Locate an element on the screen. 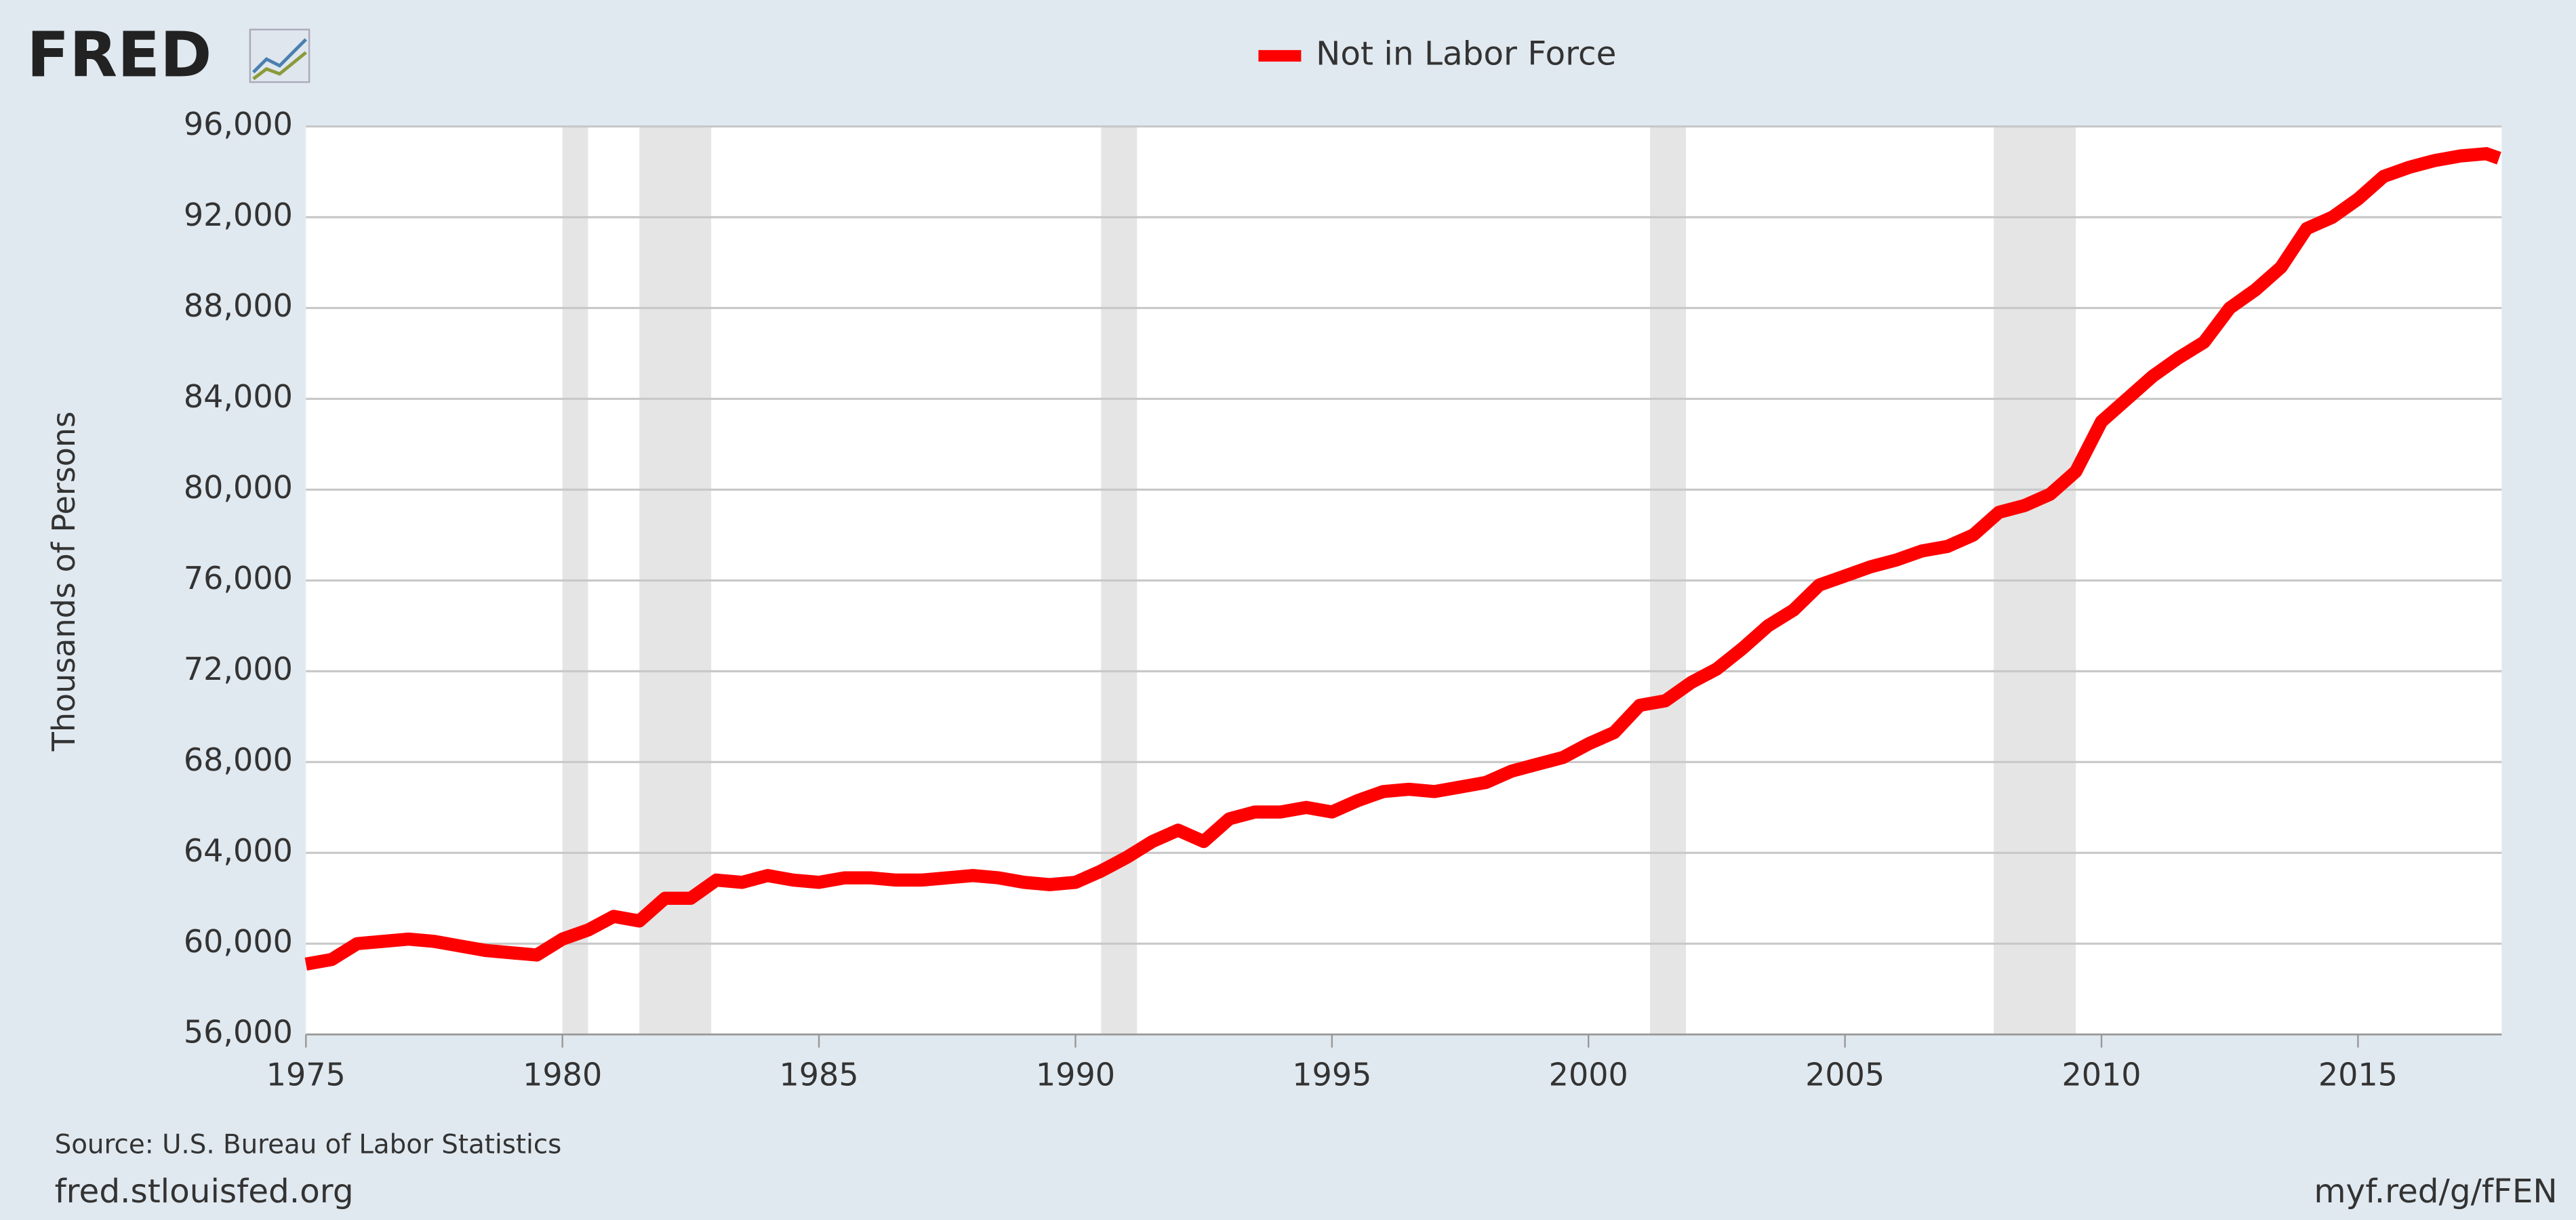  x-tick-label: 1990 is located at coordinates (1075, 1075).